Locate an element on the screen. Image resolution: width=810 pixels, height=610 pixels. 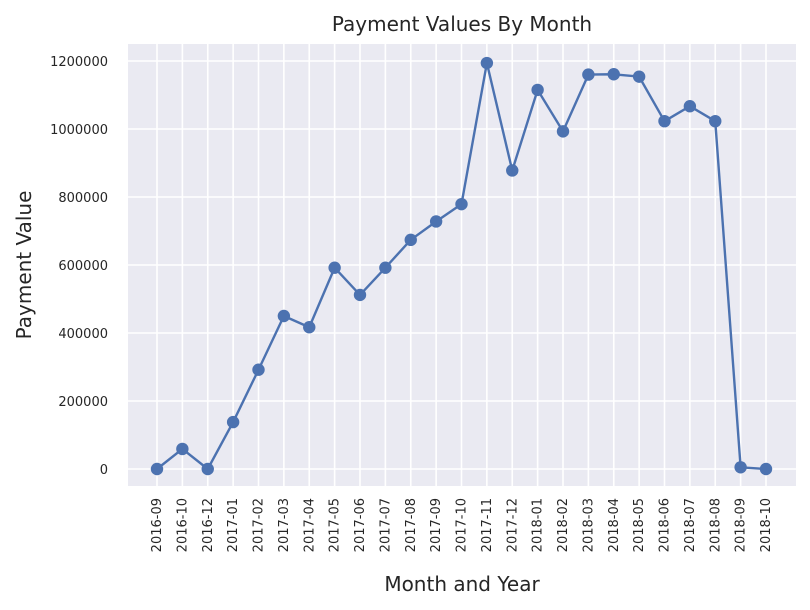
x-tick-label: 2017-12 is located at coordinates (512, 525).